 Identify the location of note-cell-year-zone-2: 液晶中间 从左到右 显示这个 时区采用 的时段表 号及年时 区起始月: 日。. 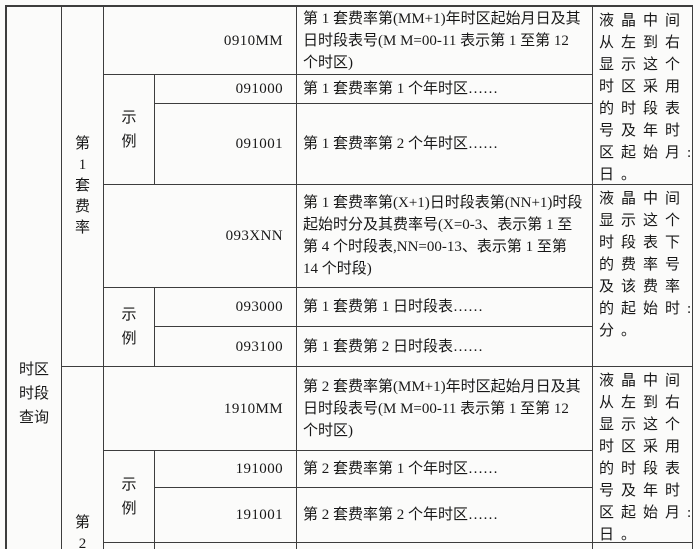
(643, 455).